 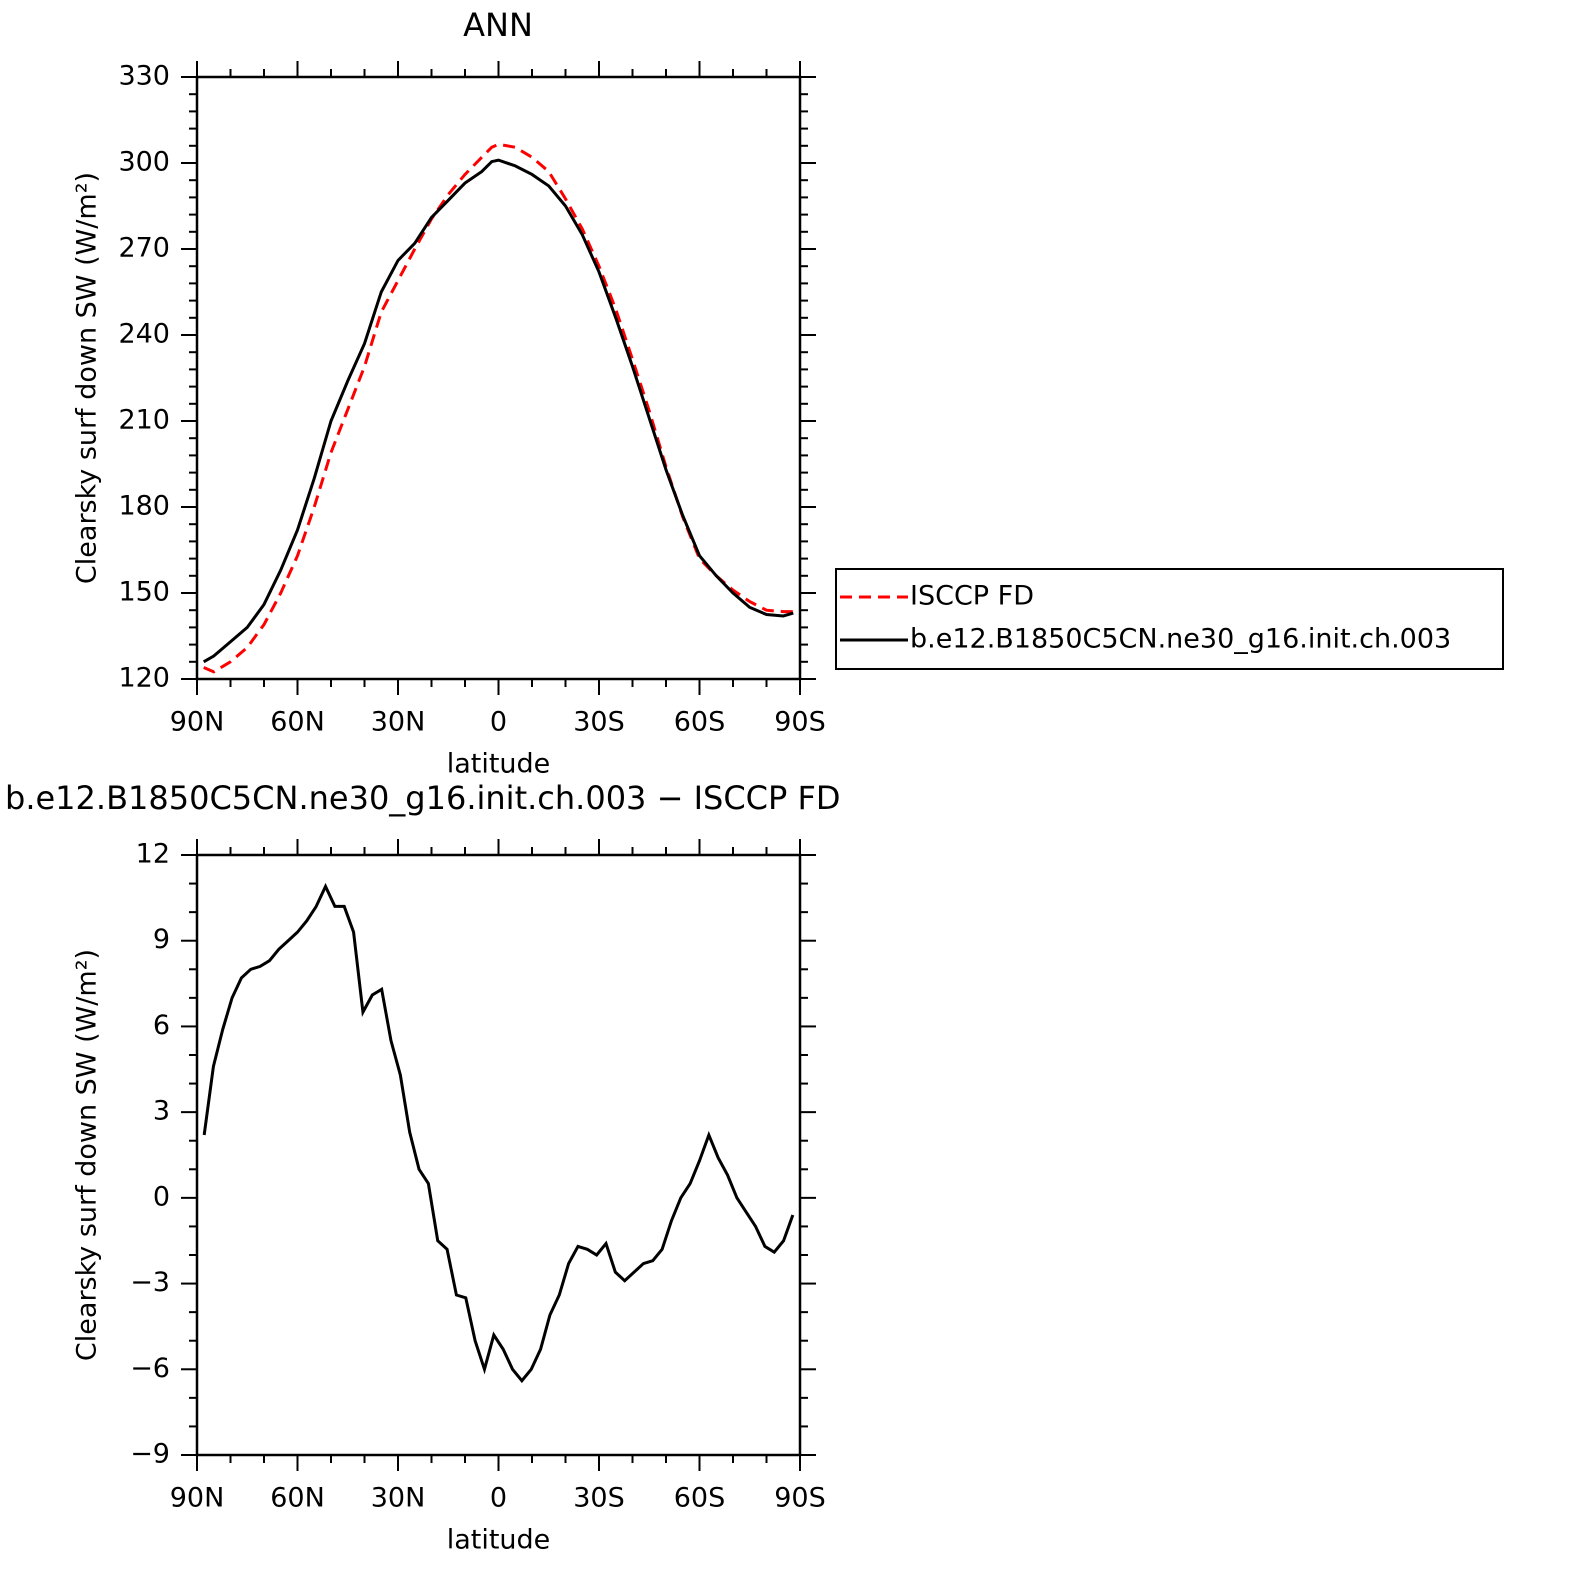 I want to click on y-tick-label: 6, so click(x=161, y=1025).